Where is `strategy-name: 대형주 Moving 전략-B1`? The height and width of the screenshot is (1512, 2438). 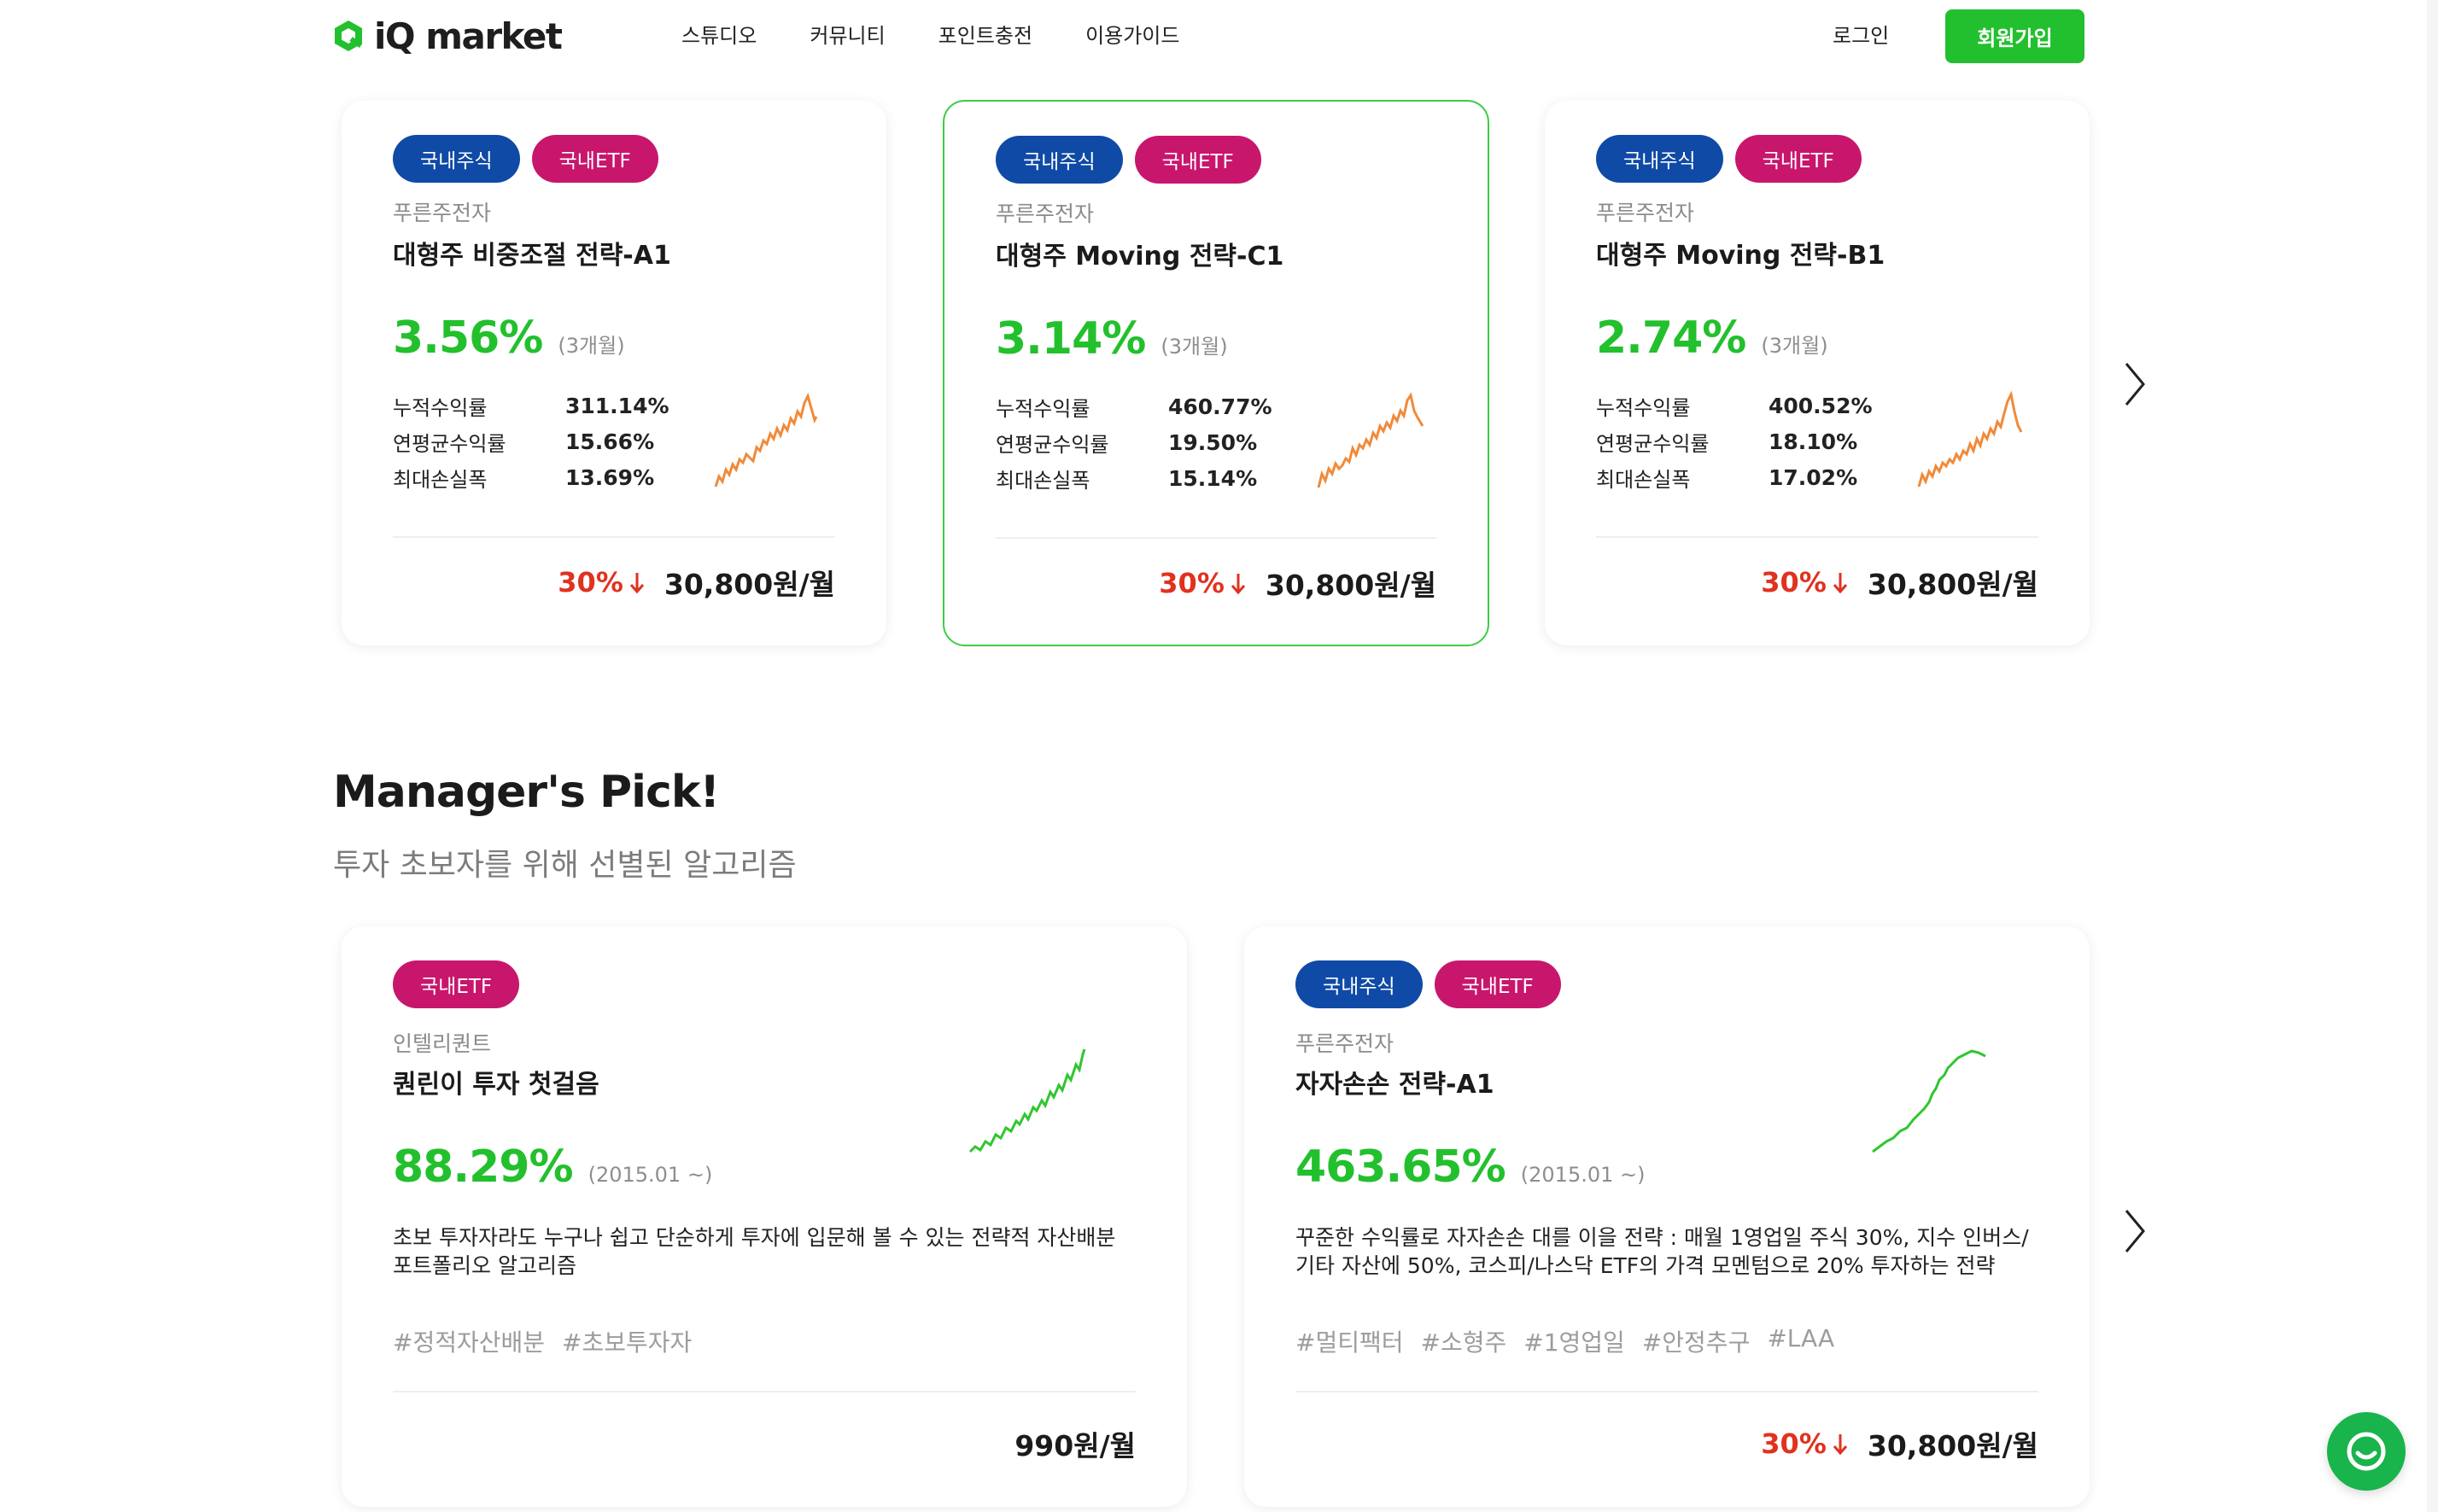
strategy-name: 대형주 Moving 전략-B1 is located at coordinates (1741, 256).